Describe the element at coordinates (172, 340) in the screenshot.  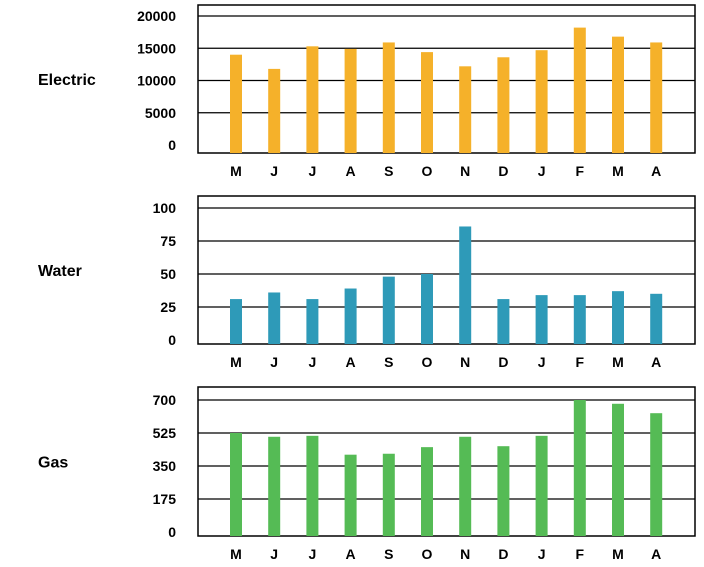
I see `water-ytick-label: 0` at that location.